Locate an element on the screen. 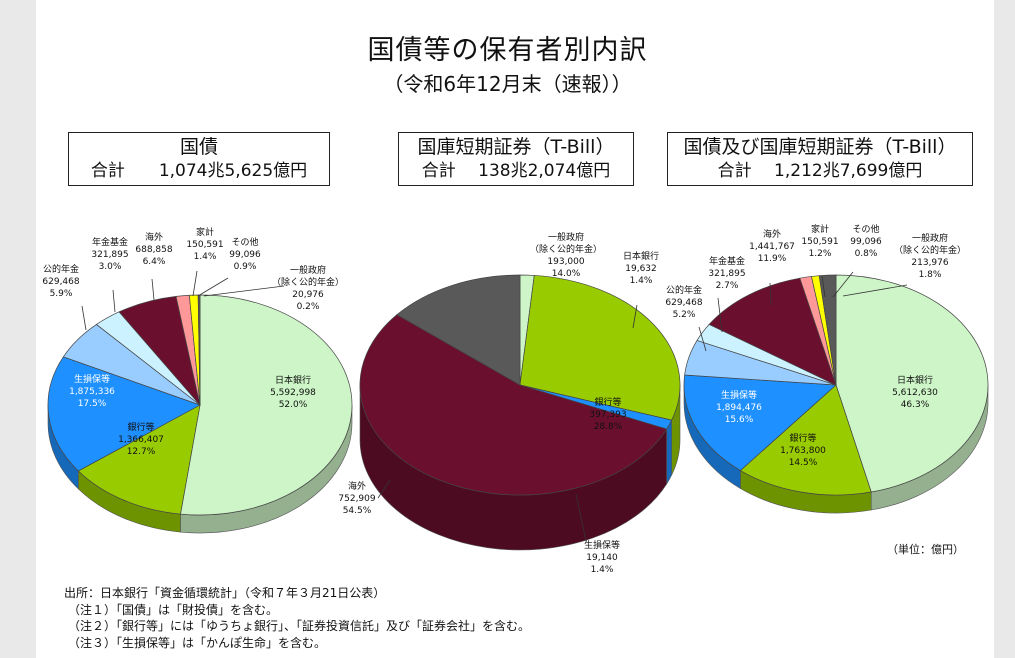 The image size is (1015, 658). pie2-label-生損保等: 生損保等 19,140 1.4% is located at coordinates (602, 557).